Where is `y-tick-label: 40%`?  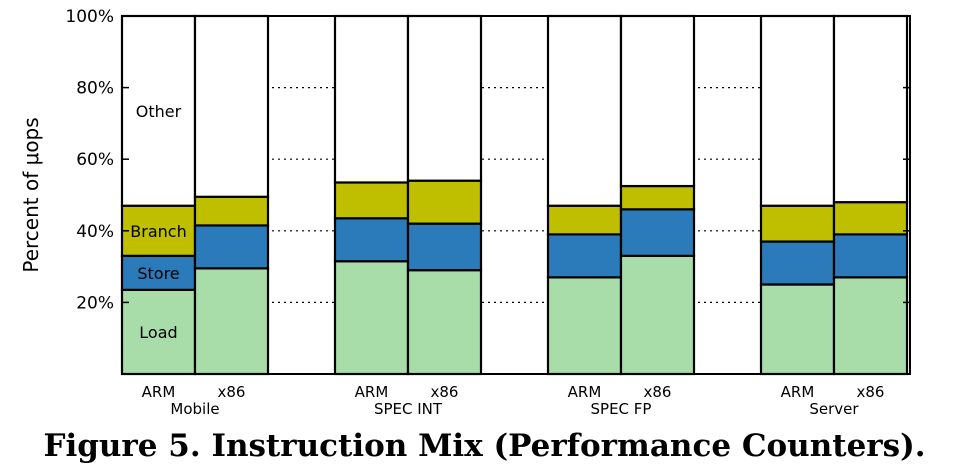
y-tick-label: 40% is located at coordinates (95, 232).